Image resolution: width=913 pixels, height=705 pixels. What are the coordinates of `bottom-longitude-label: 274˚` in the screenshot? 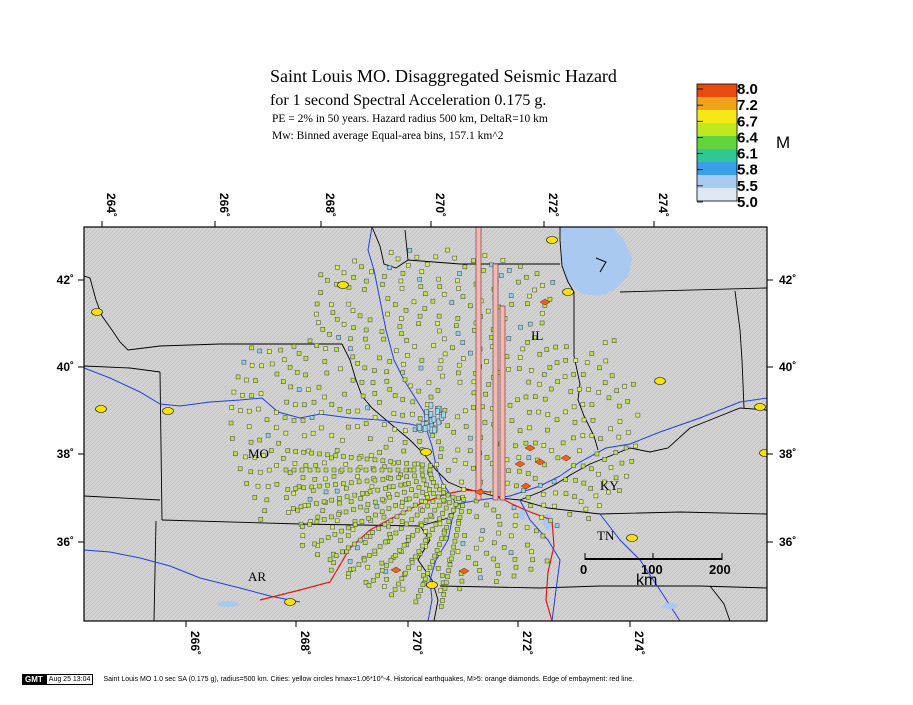 It's located at (639, 643).